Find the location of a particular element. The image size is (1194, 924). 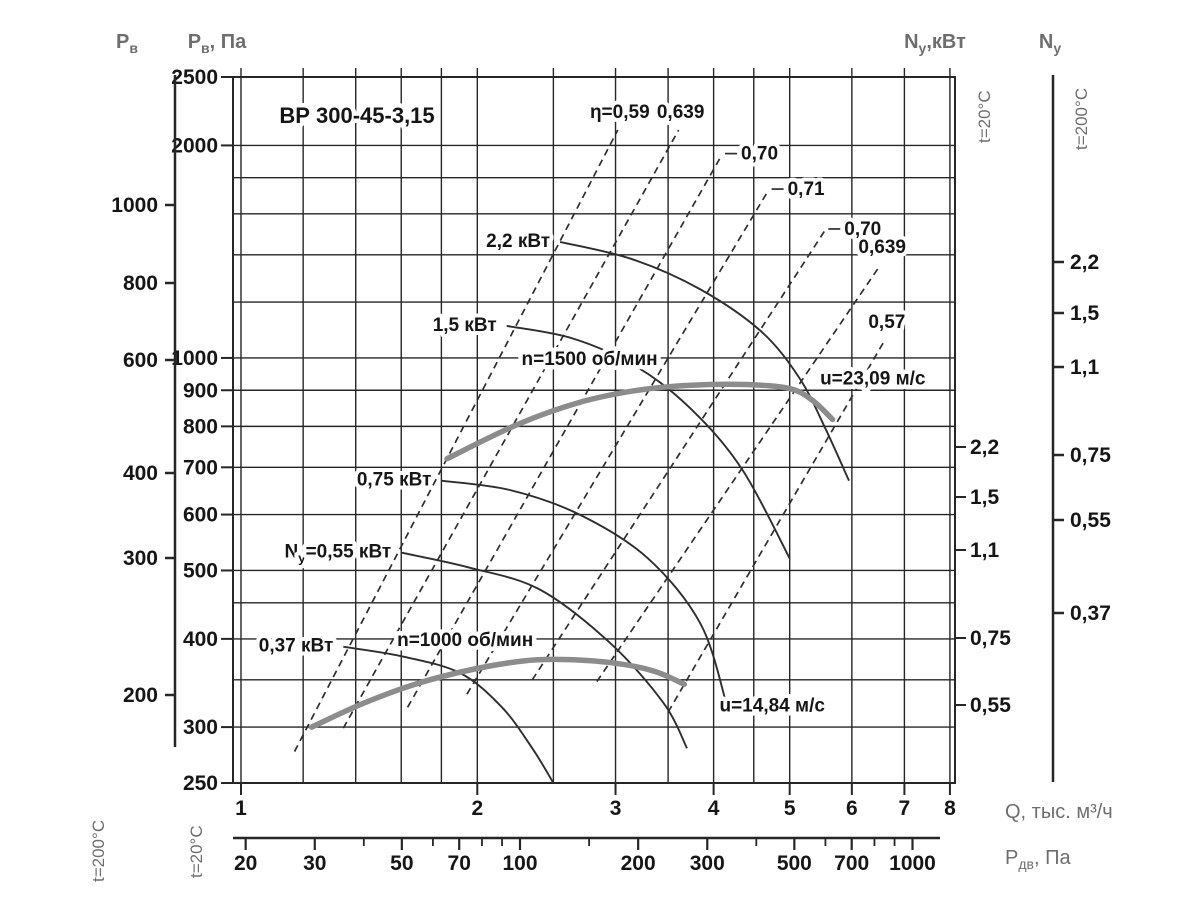

axis-pdv: 20 30 50 70 100 200 300 500 700 1000 Pдв, Па is located at coordinates (652, 855).